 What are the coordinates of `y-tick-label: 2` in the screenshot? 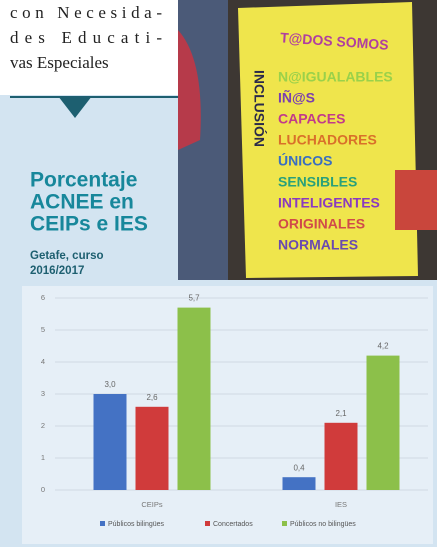 It's located at (43, 425).